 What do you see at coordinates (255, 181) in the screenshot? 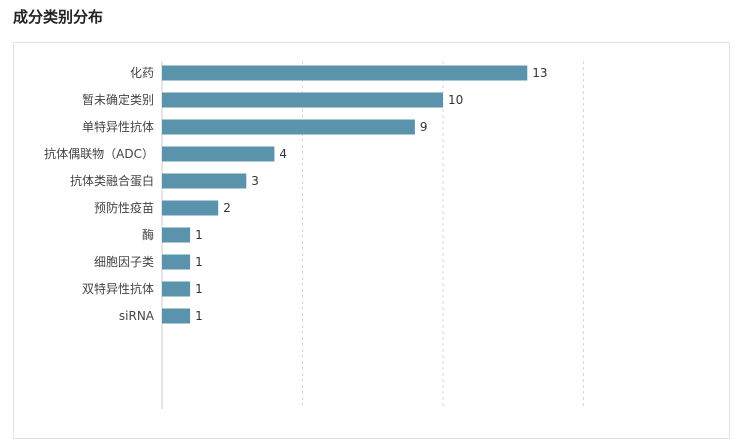
I see `data-label: 3` at bounding box center [255, 181].